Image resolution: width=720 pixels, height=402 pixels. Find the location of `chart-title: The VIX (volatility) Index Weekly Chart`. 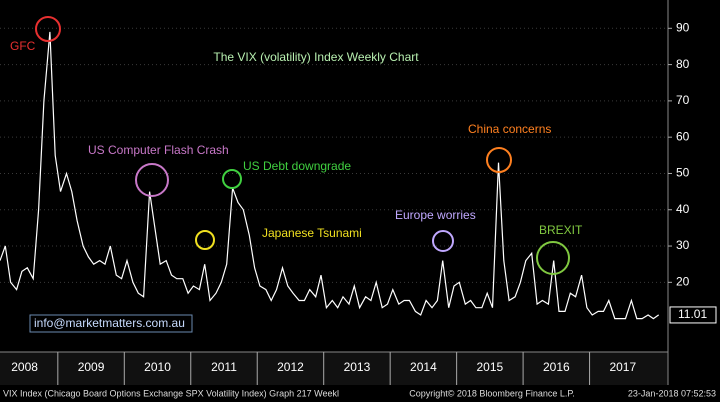

chart-title: The VIX (volatility) Index Weekly Chart is located at coordinates (316, 57).